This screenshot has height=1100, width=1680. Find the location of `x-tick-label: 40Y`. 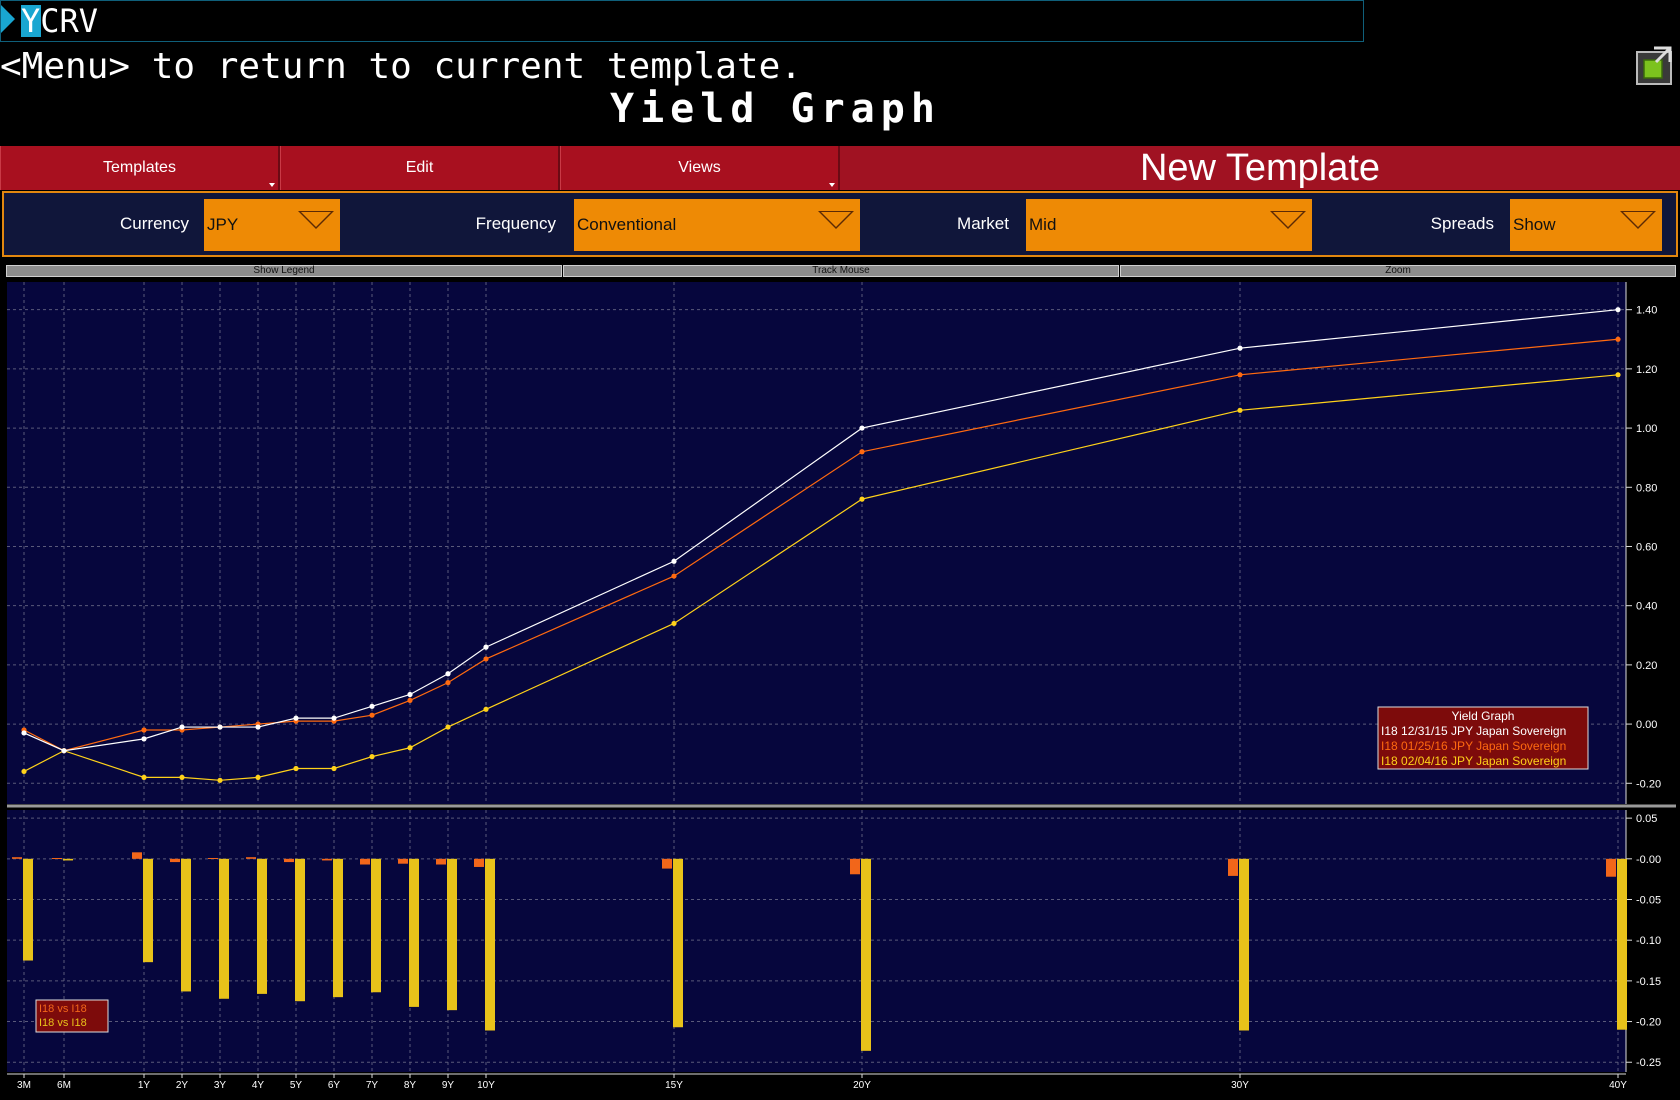

x-tick-label: 40Y is located at coordinates (1618, 1085).